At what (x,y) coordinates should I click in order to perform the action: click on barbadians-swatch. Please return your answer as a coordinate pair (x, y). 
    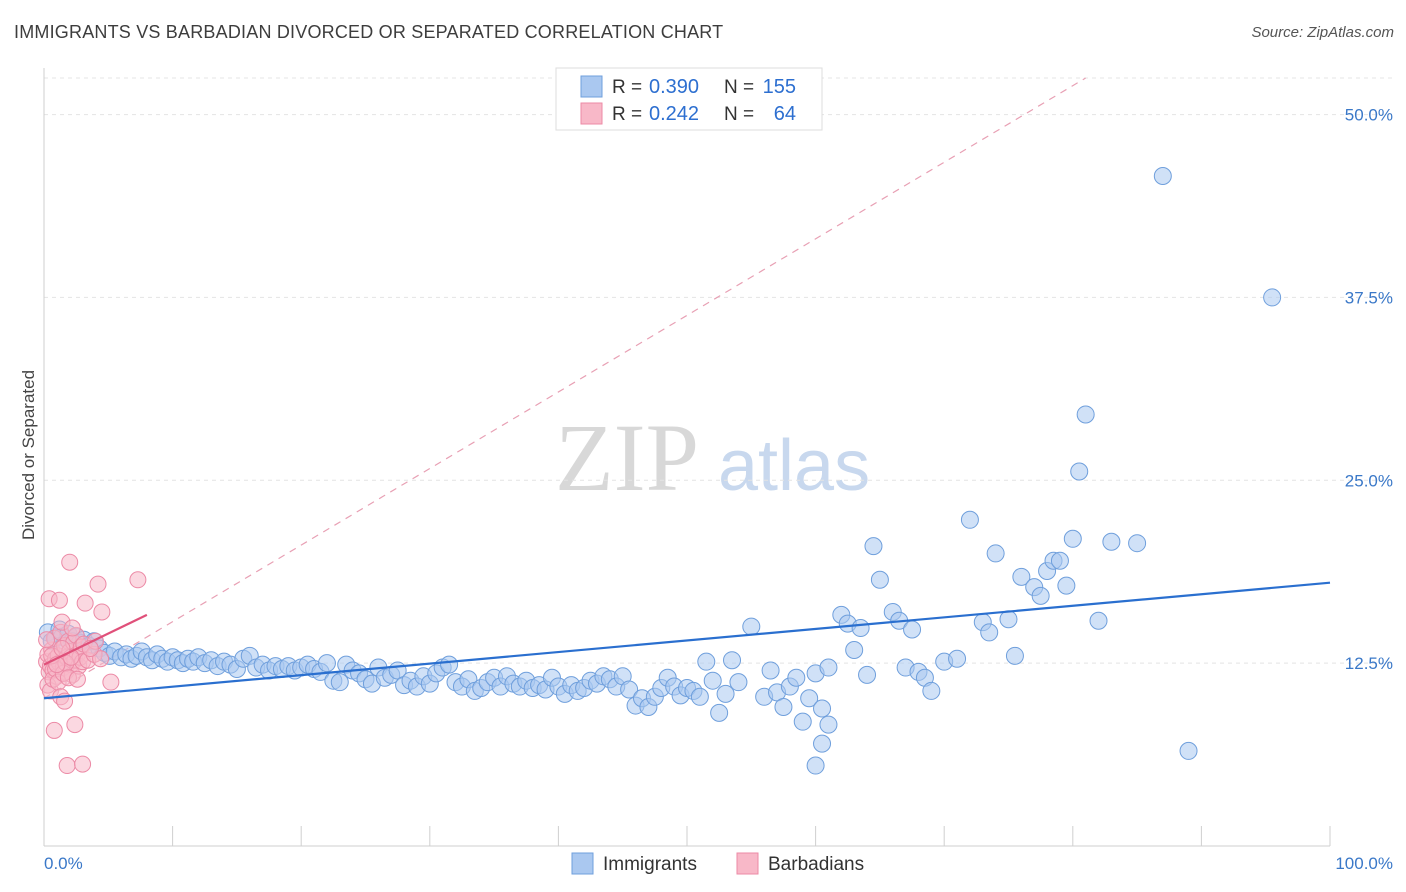
    Looking at the image, I should click on (591, 113).